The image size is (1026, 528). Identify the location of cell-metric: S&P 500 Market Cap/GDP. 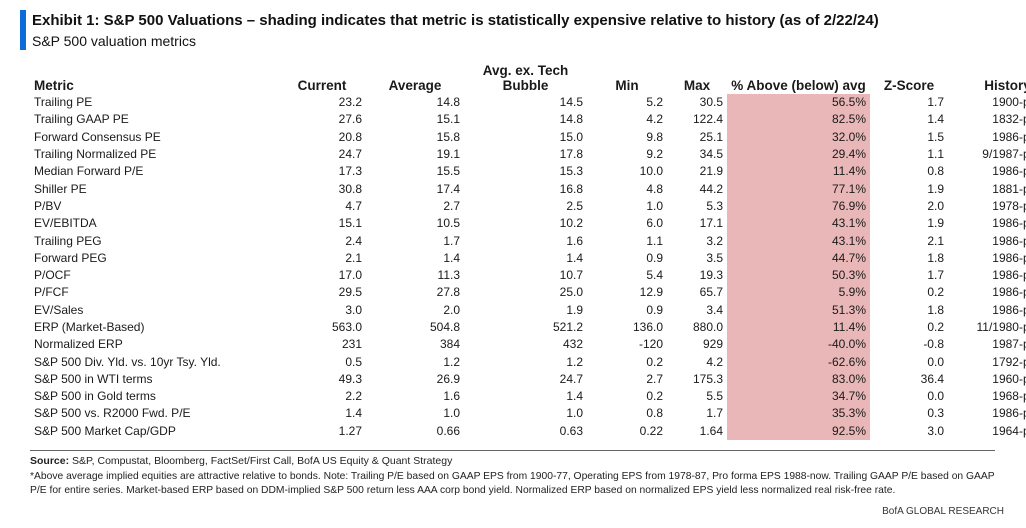
(105, 430).